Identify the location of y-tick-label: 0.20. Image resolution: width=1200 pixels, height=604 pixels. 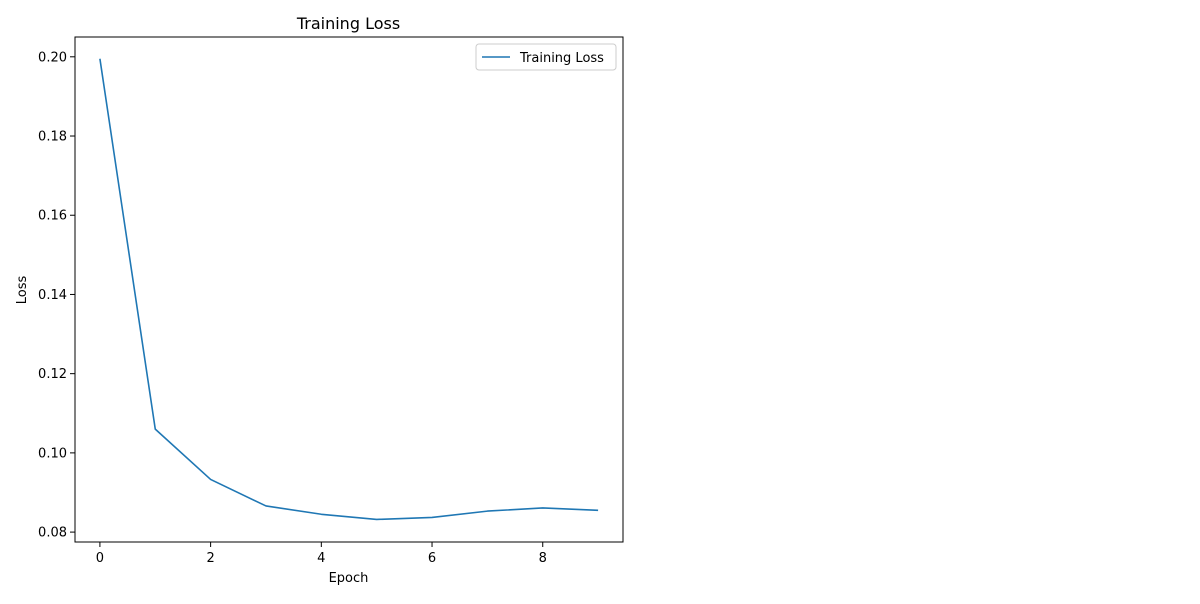
(52, 57).